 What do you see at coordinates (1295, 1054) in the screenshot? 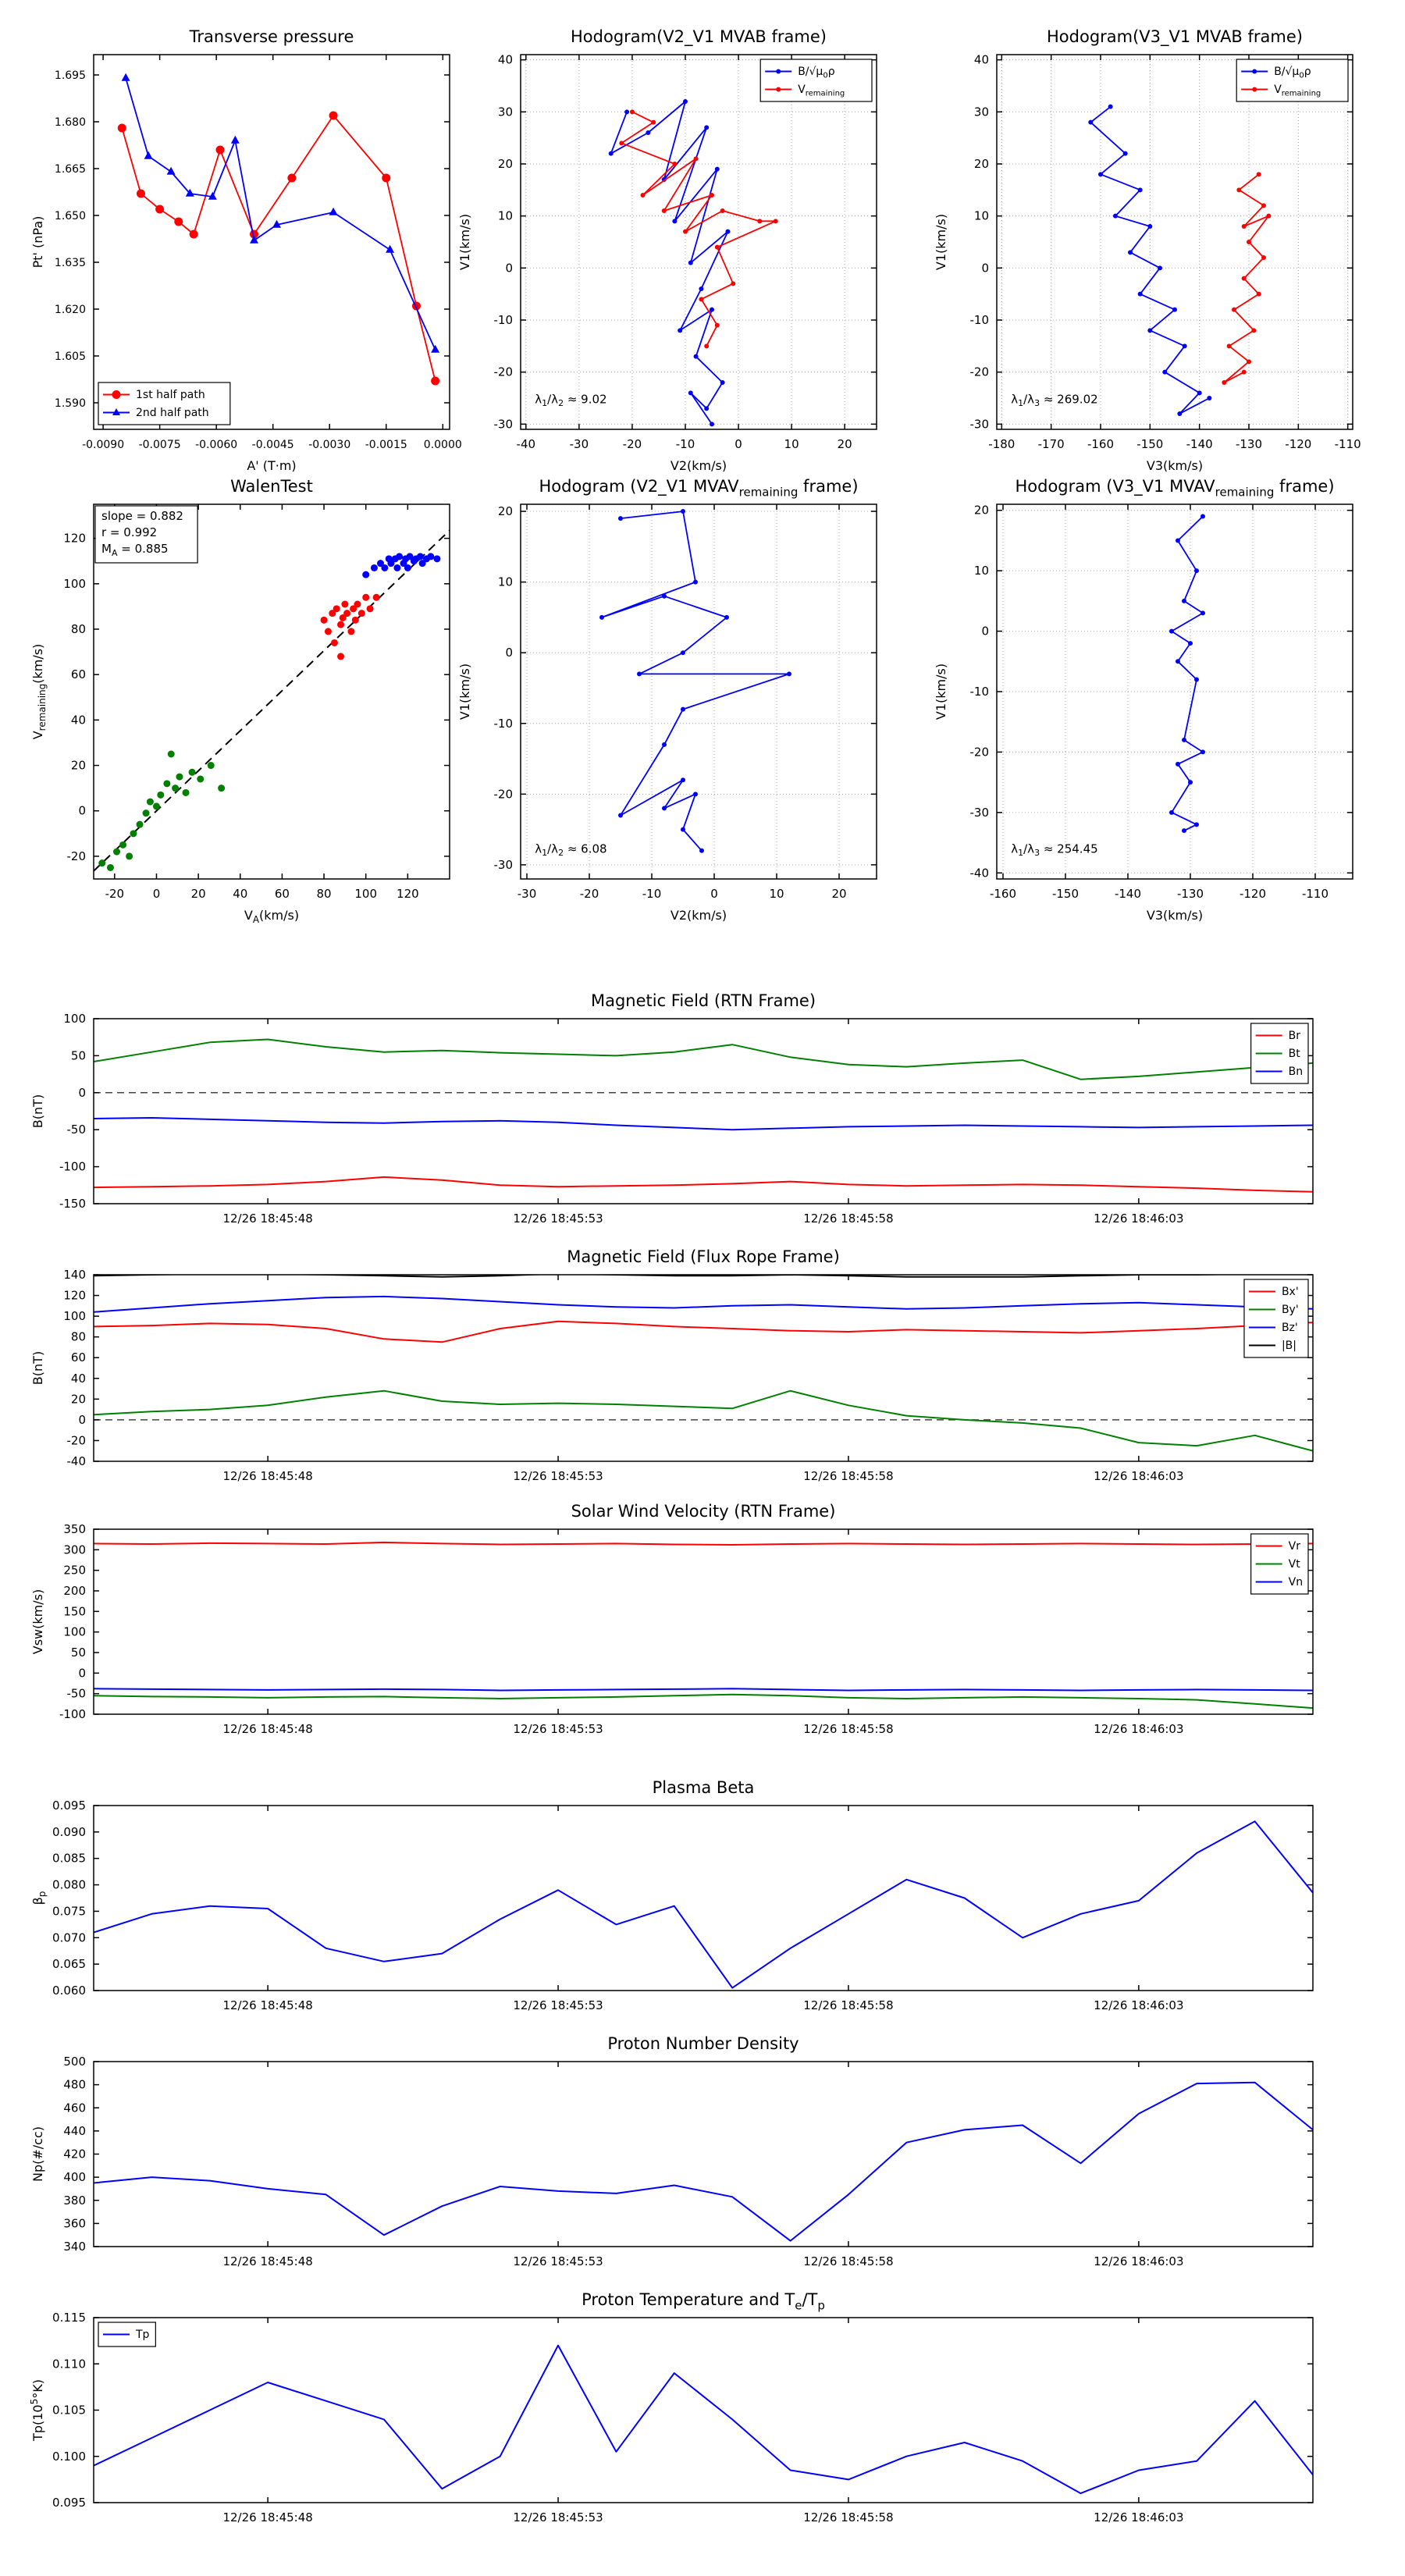
I see `svg-text: Bt` at bounding box center [1295, 1054].